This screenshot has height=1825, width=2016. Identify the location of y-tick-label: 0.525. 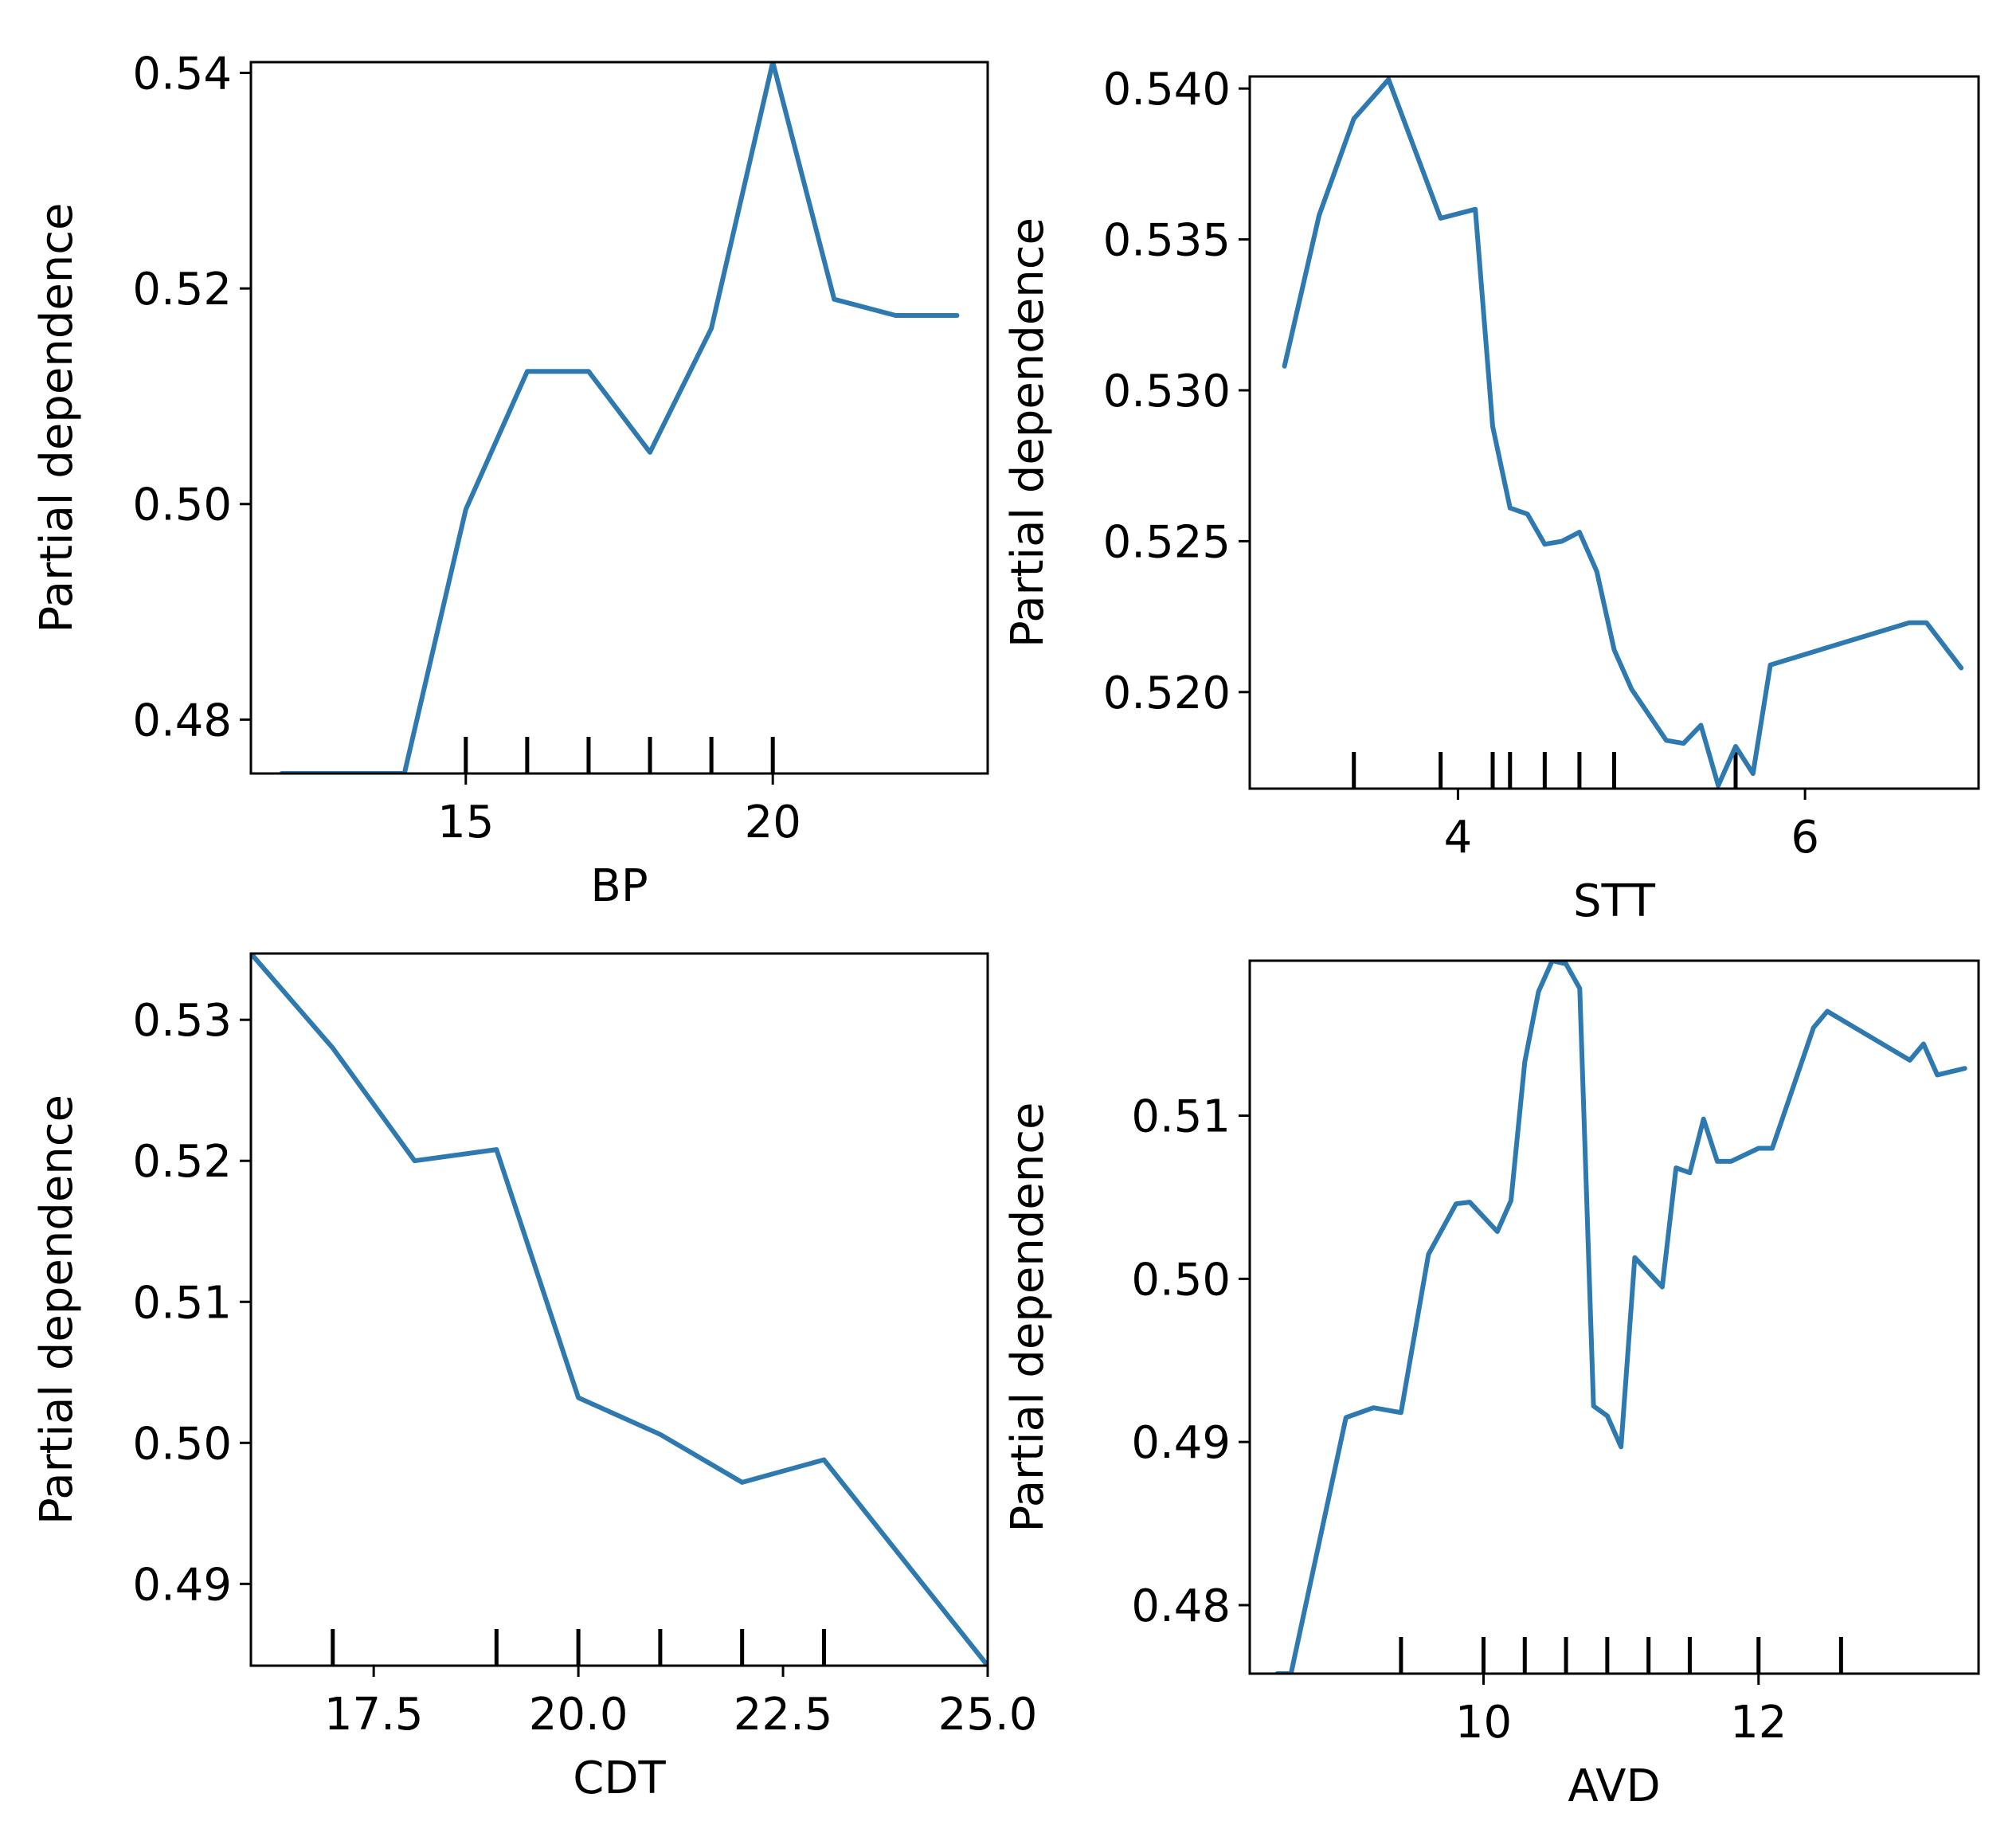
(1167, 542).